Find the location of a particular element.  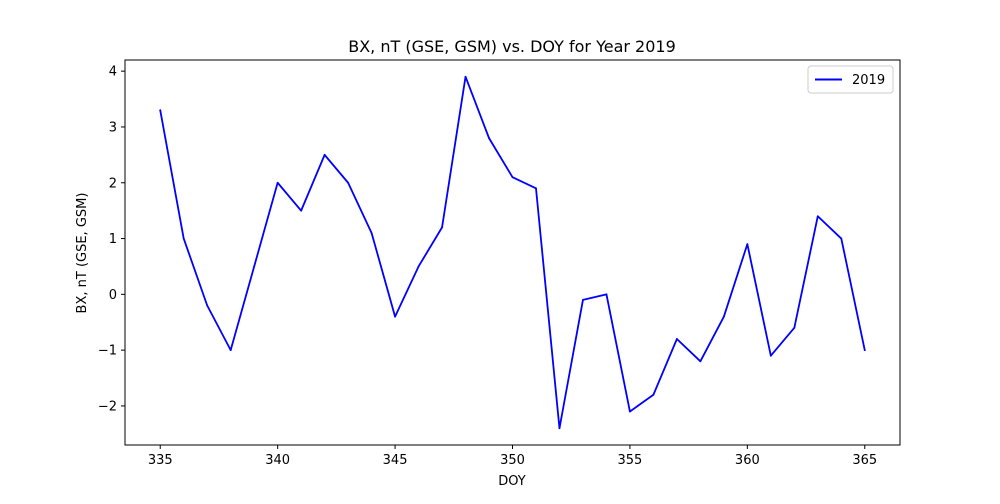

x-axis: 335 340 345 350 355 360 365 is located at coordinates (512, 456).